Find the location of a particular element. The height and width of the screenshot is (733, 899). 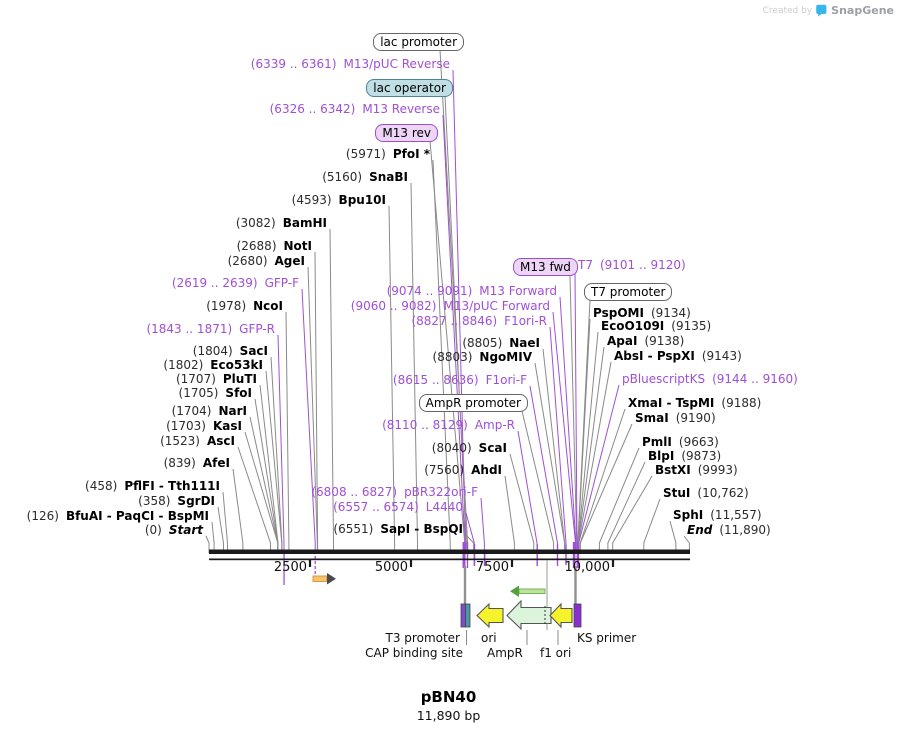

annotation-t7: T7 (9101 .. 9120) is located at coordinates (632, 265).